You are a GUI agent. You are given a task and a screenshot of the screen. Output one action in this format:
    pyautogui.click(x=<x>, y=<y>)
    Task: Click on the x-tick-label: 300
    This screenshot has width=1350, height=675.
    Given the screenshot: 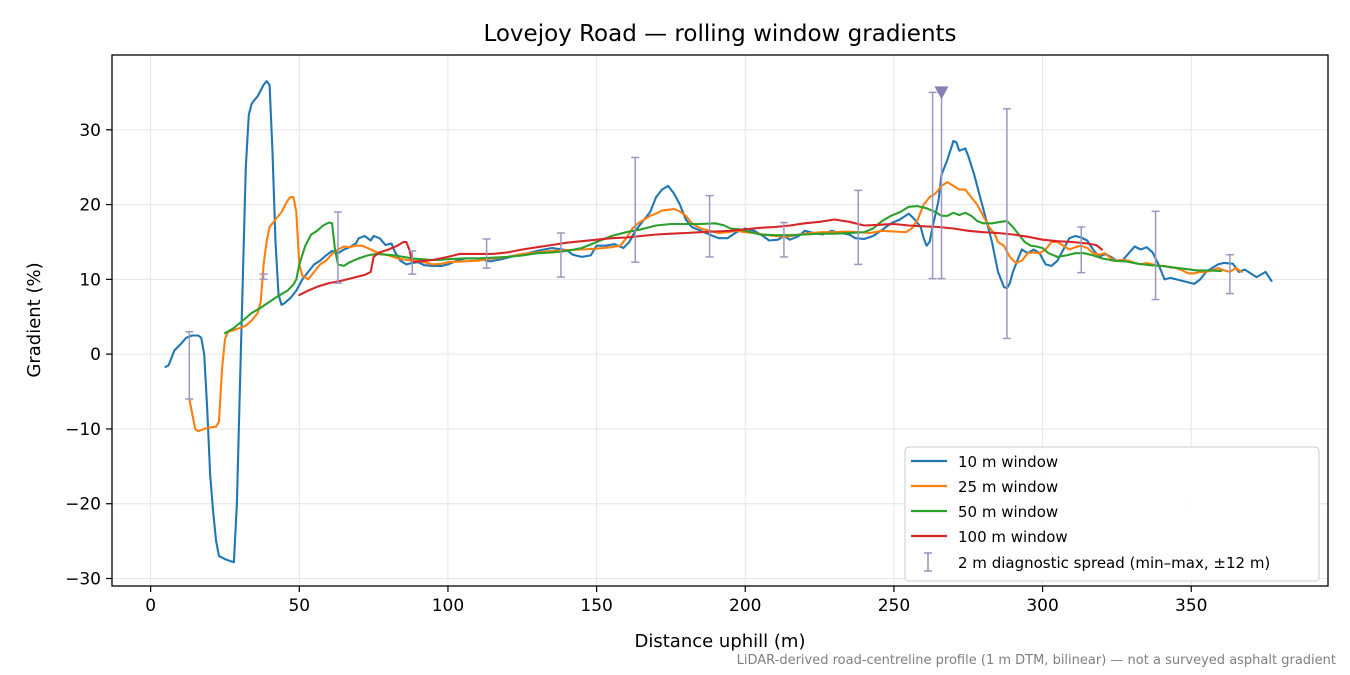 What is the action you would take?
    pyautogui.click(x=1042, y=606)
    